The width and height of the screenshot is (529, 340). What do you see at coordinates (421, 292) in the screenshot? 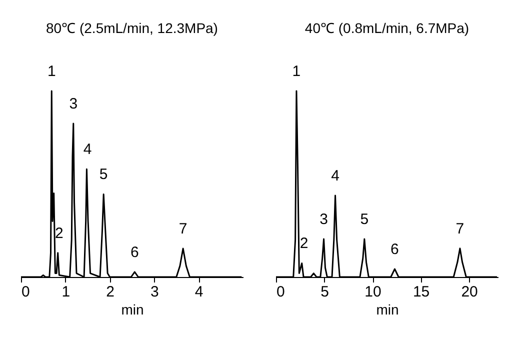
I see `x-tick-label: 15` at bounding box center [421, 292].